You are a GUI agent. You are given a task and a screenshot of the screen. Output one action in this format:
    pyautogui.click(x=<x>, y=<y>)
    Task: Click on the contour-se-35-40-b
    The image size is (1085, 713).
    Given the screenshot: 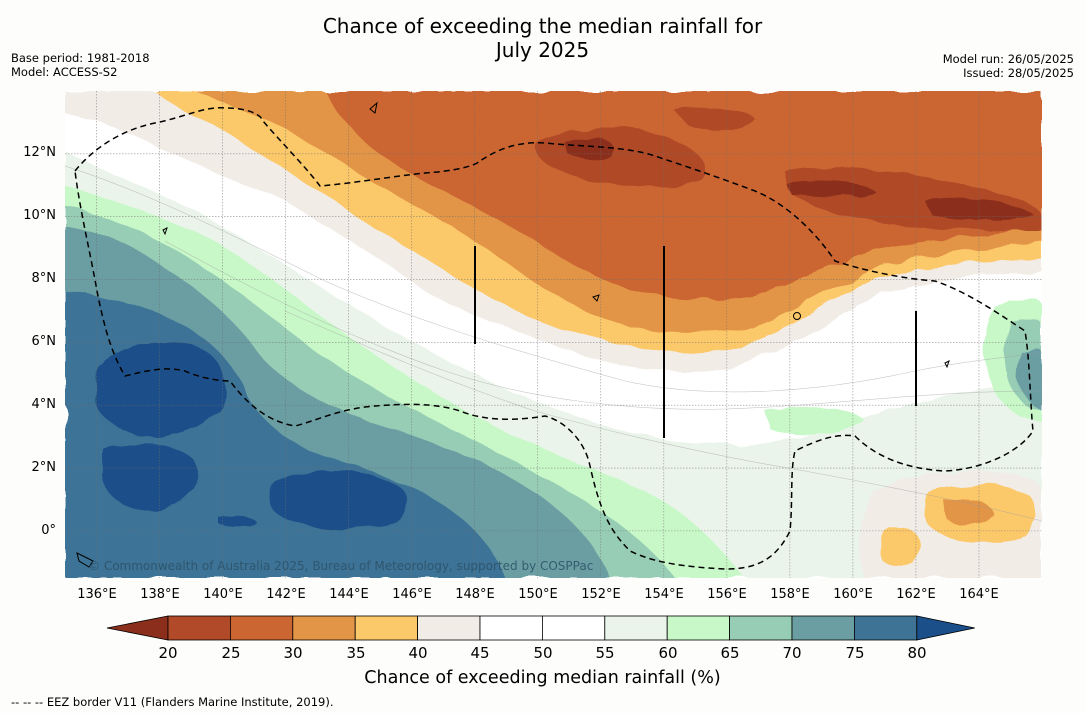 What is the action you would take?
    pyautogui.click(x=900, y=547)
    